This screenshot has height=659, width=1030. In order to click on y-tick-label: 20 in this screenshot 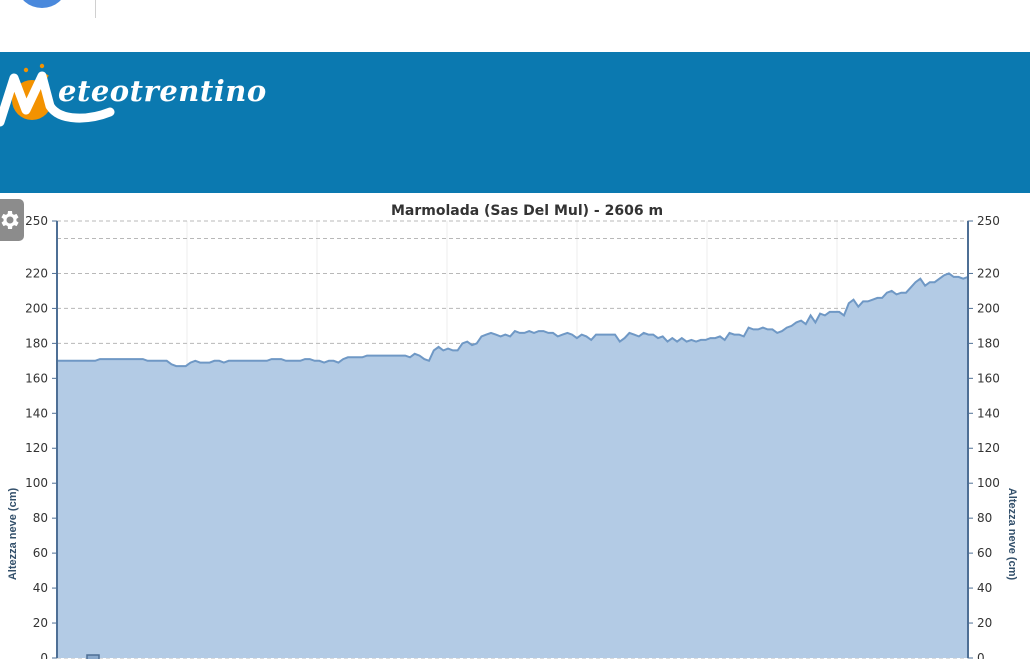, I will do `click(40, 623)`.